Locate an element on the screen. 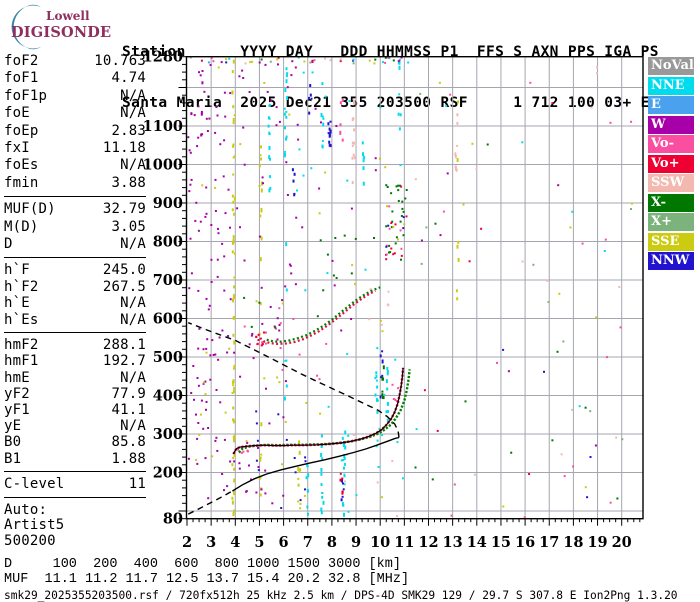  parameter-row-hf2: h`F2 267.5 is located at coordinates (75, 287).